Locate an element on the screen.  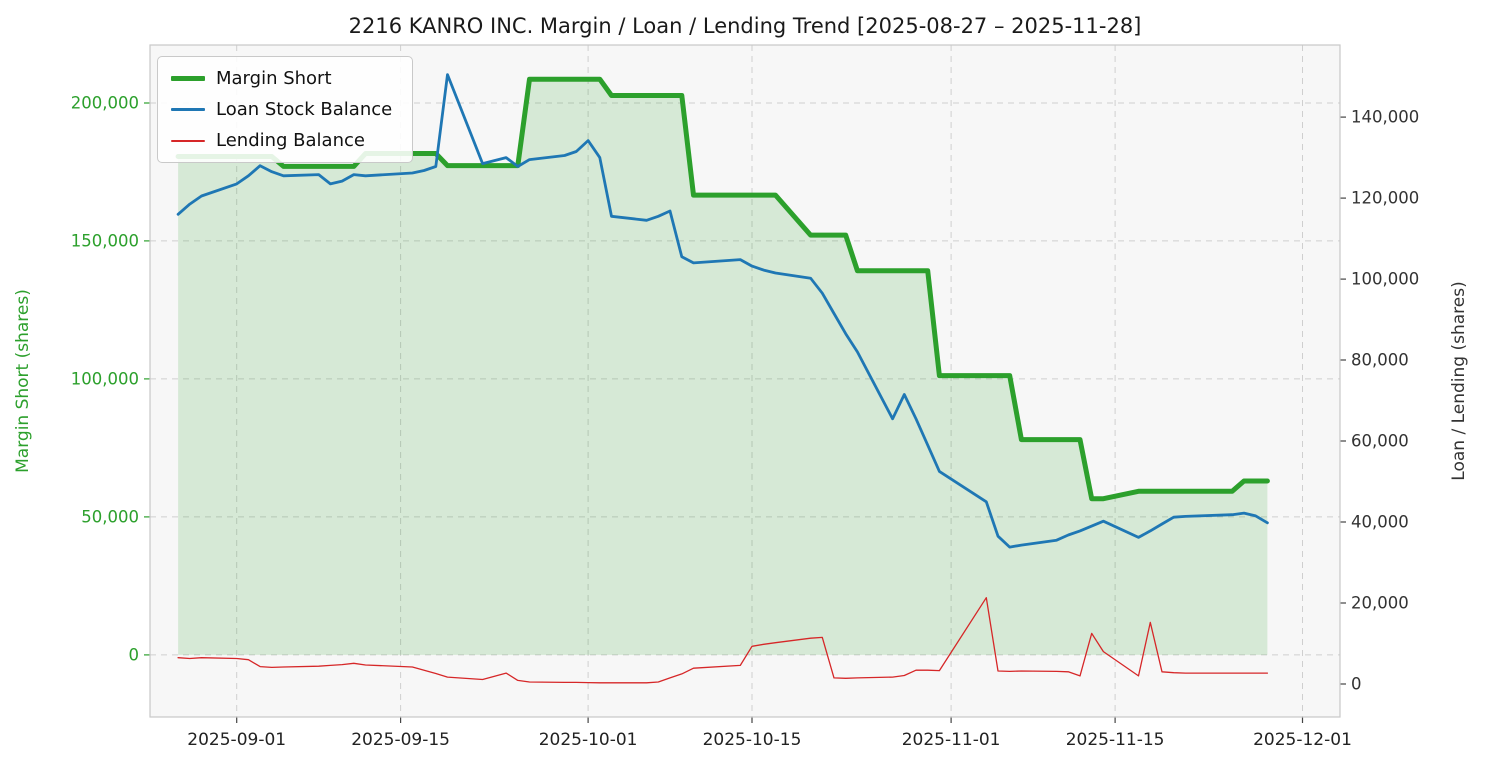
right-axis-tick-label: 80,000 is located at coordinates (1380, 360).